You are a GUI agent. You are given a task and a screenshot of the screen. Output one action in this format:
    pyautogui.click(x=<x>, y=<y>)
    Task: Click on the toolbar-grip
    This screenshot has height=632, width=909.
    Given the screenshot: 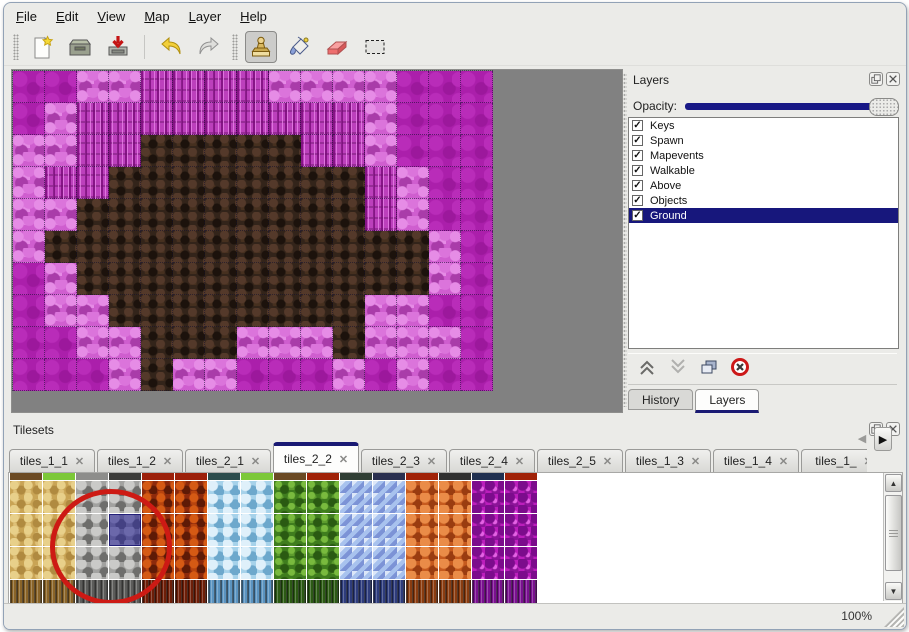 What is the action you would take?
    pyautogui.click(x=235, y=47)
    